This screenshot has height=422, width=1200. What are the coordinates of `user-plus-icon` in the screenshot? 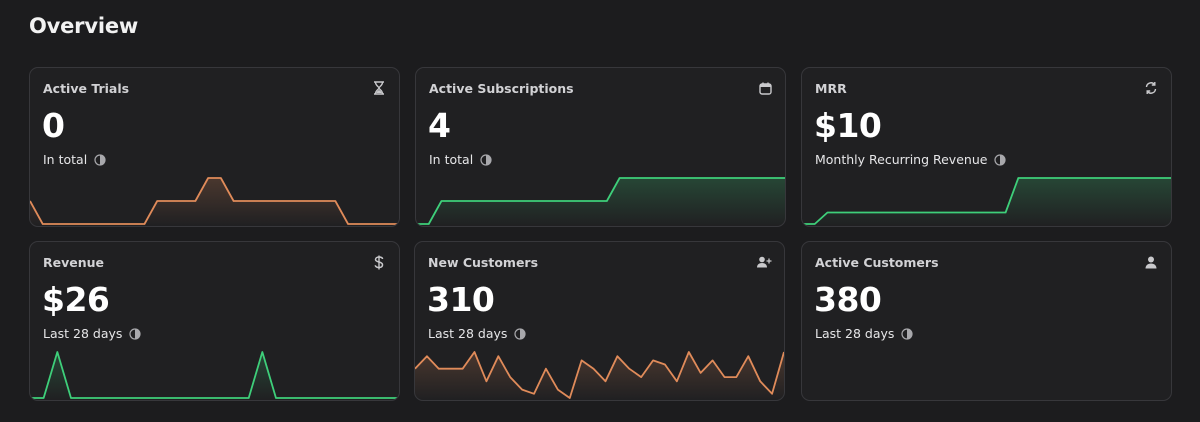 It's located at (764, 262).